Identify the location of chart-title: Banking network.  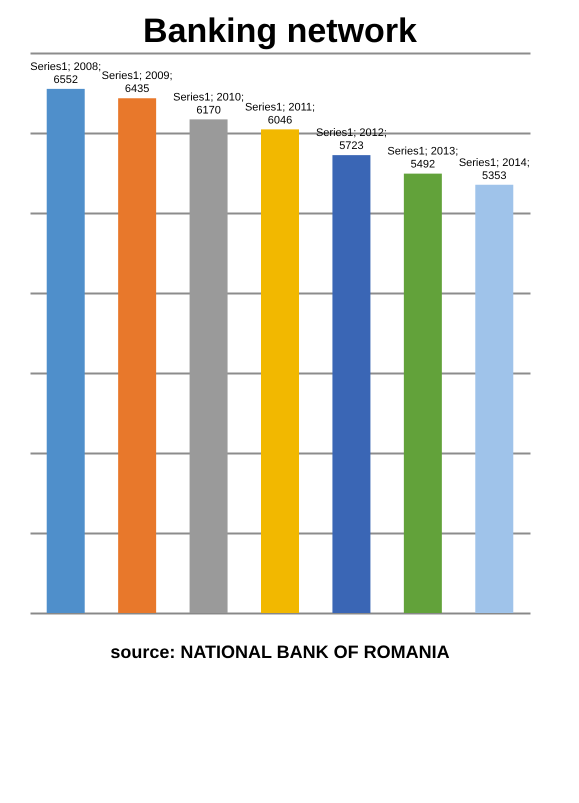
(280, 31).